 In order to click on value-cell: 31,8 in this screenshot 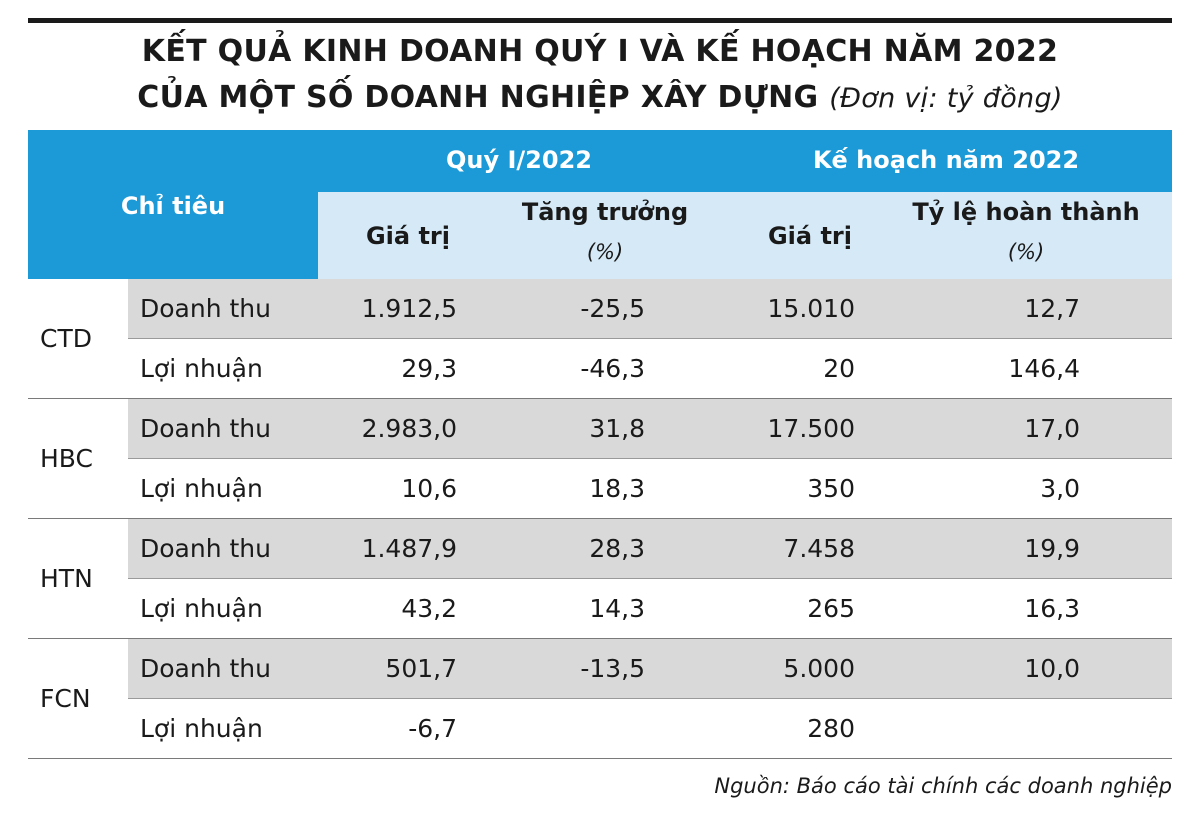, I will do `click(617, 428)`.